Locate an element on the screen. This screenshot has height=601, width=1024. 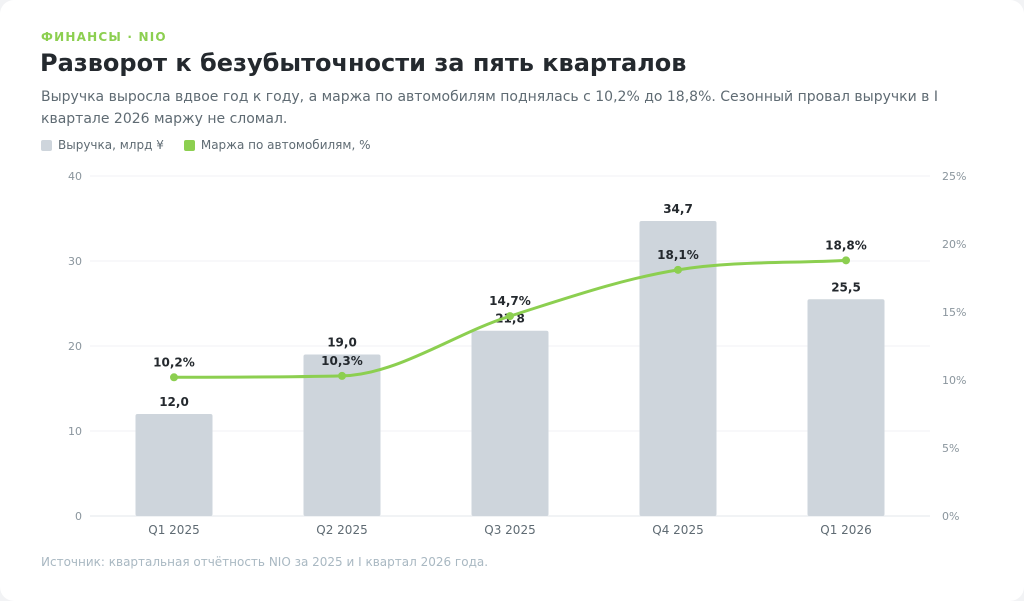
y-left-tick-label: 40 is located at coordinates (75, 176).